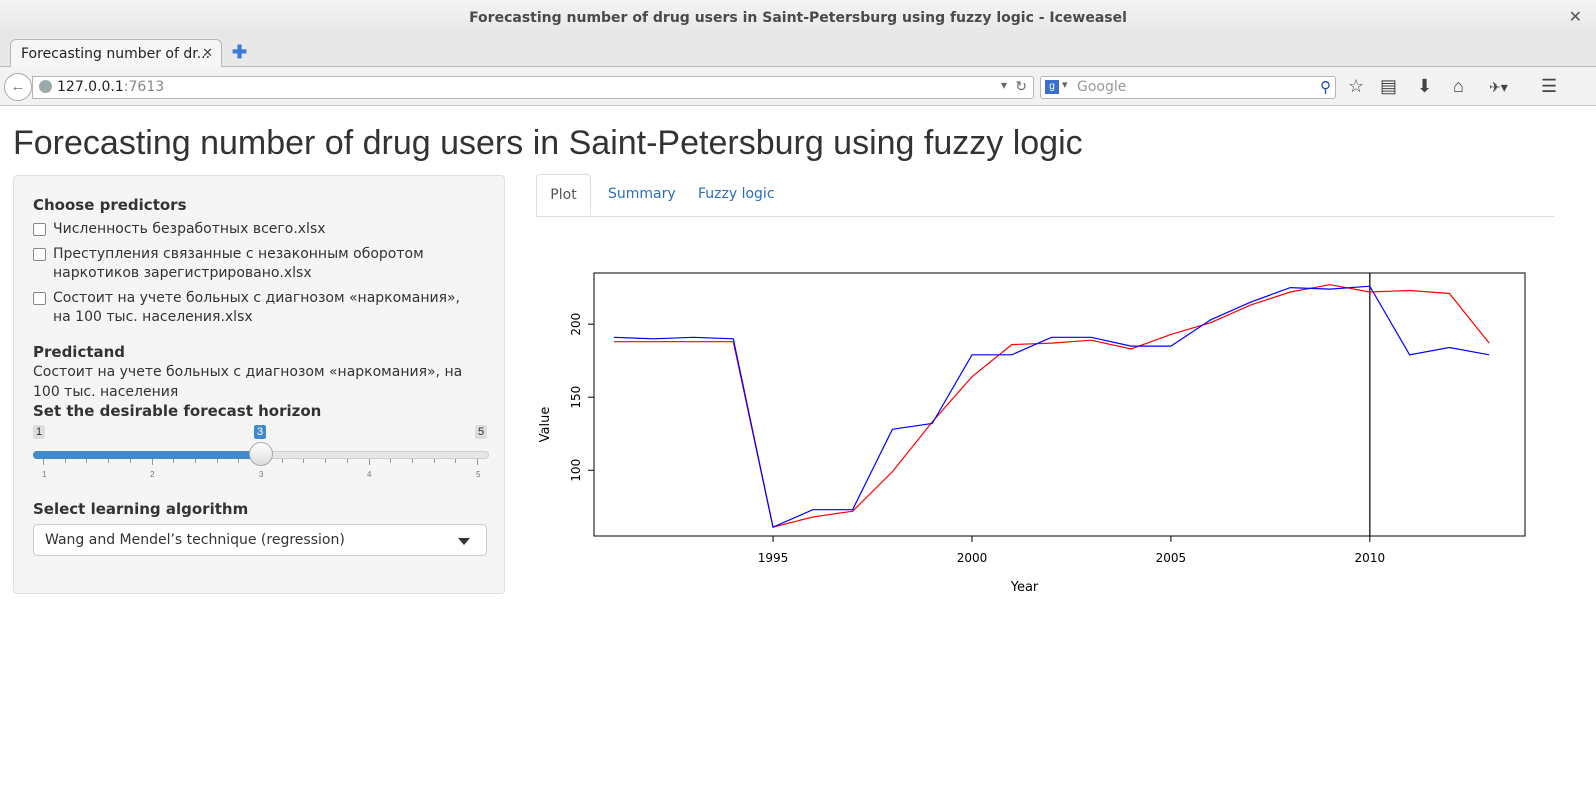 This screenshot has height=786, width=1596. What do you see at coordinates (576, 324) in the screenshot?
I see `y-tick-label: 200` at bounding box center [576, 324].